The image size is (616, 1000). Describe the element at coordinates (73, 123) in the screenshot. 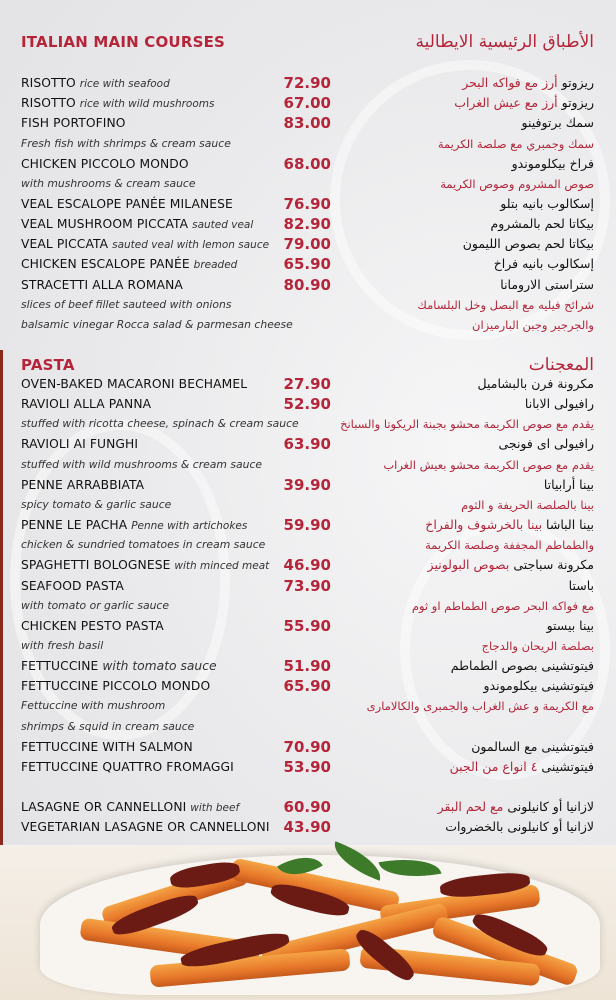

I see `item-name-en: FISH PORTOFINO` at that location.